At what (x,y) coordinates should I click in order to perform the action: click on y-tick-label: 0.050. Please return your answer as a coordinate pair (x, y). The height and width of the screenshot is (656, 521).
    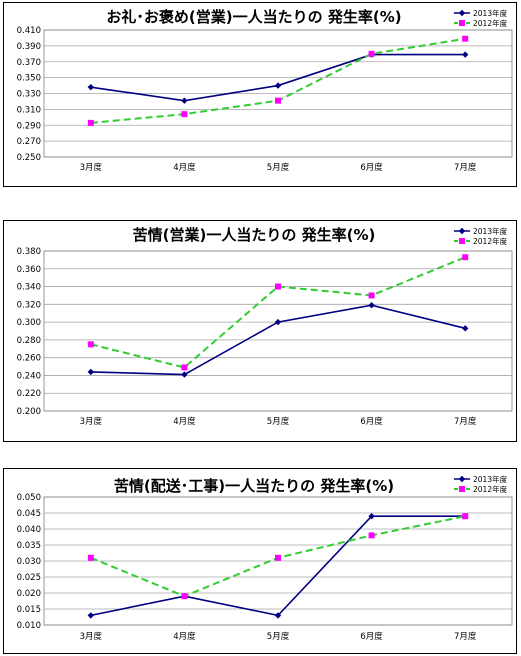
    Looking at the image, I should click on (29, 498).